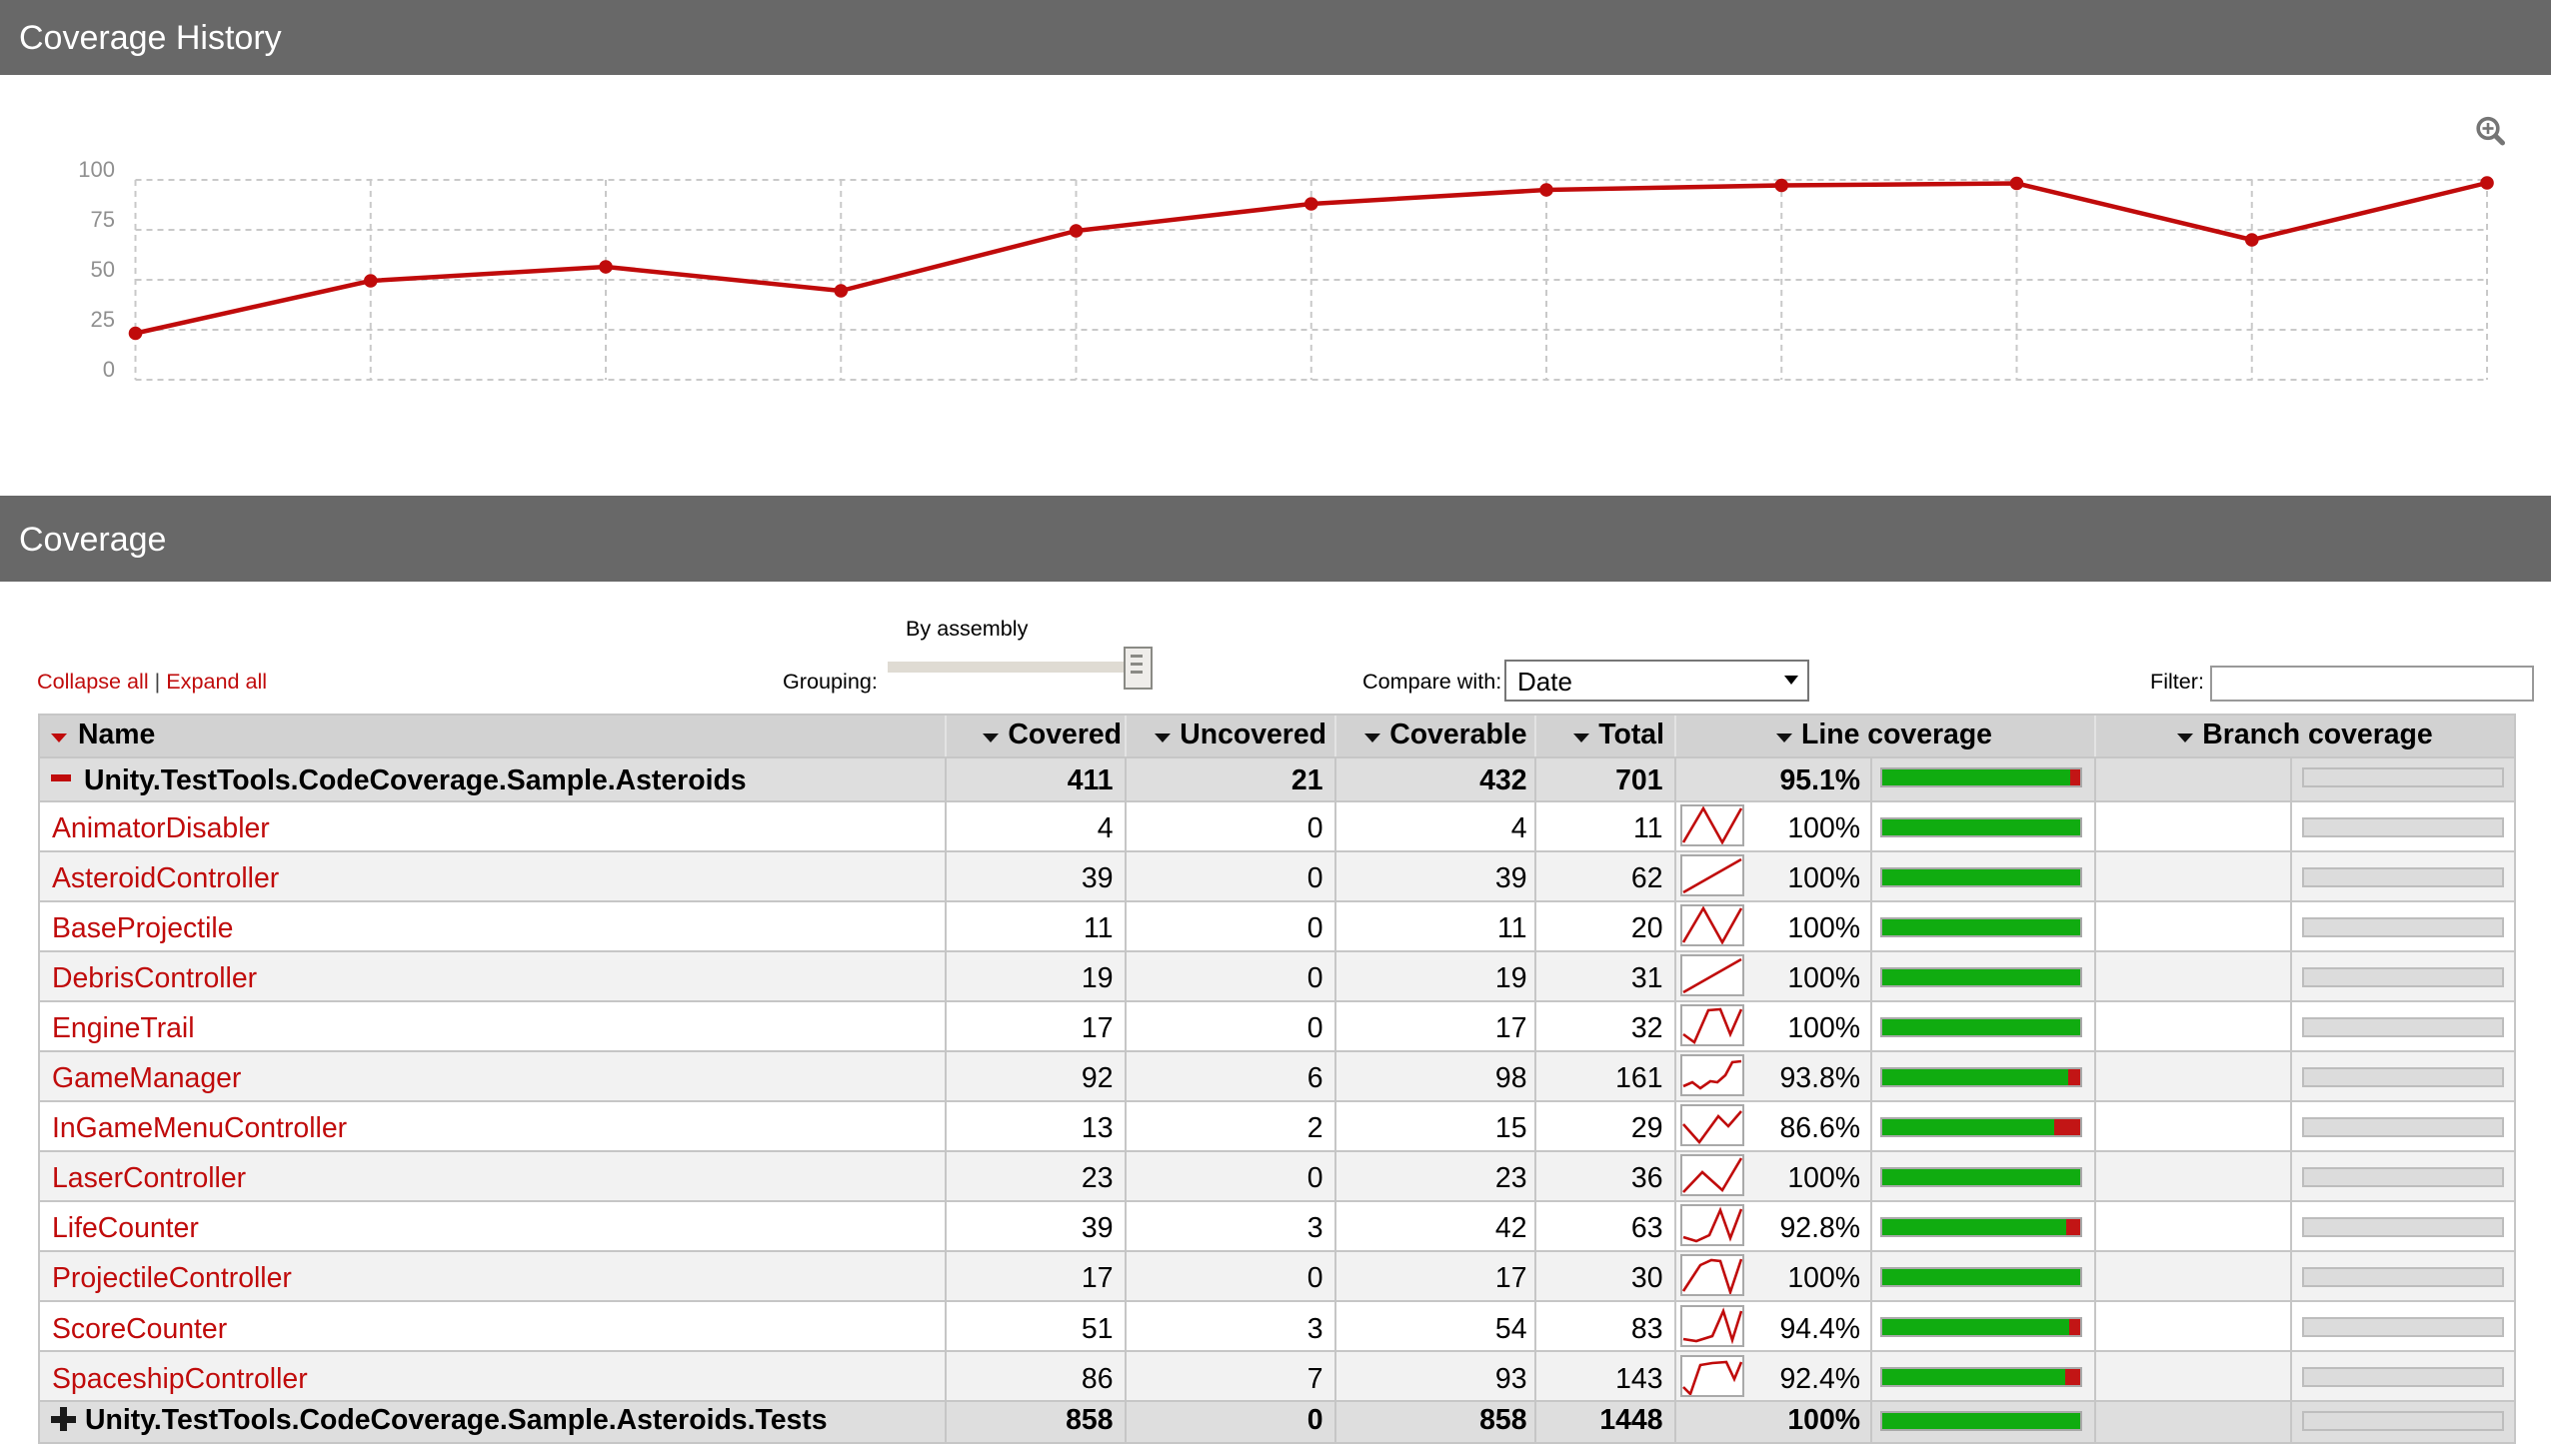  Describe the element at coordinates (96, 170) in the screenshot. I see `svg-text: 100` at that location.